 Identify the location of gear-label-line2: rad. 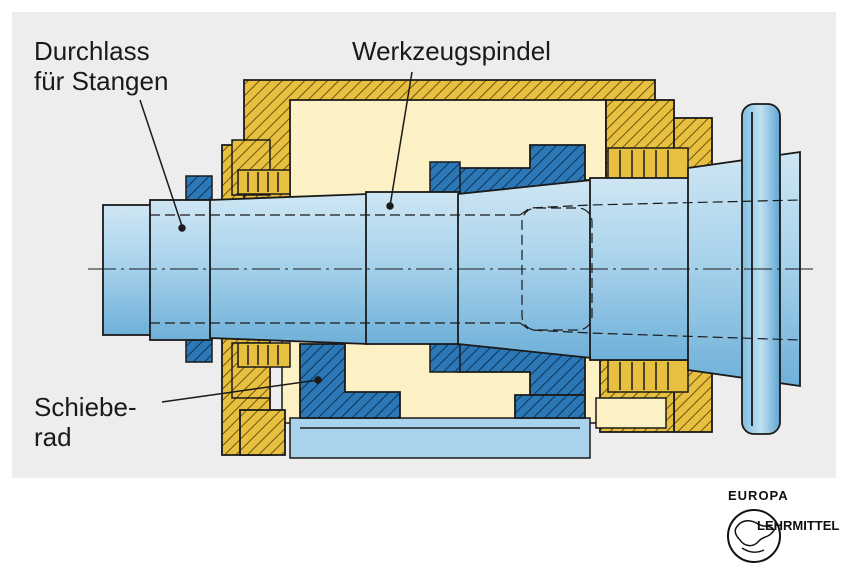
(53, 437).